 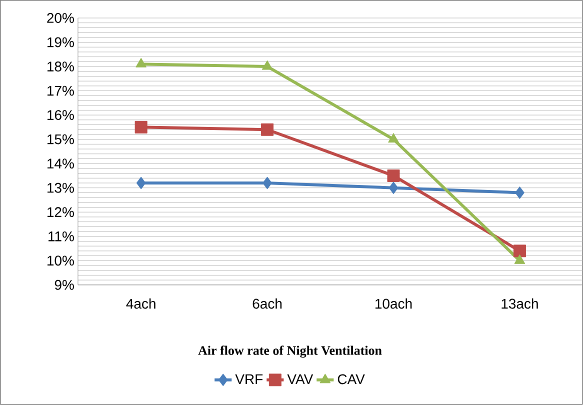 What do you see at coordinates (267, 303) in the screenshot?
I see `x-tick-label: 6ach` at bounding box center [267, 303].